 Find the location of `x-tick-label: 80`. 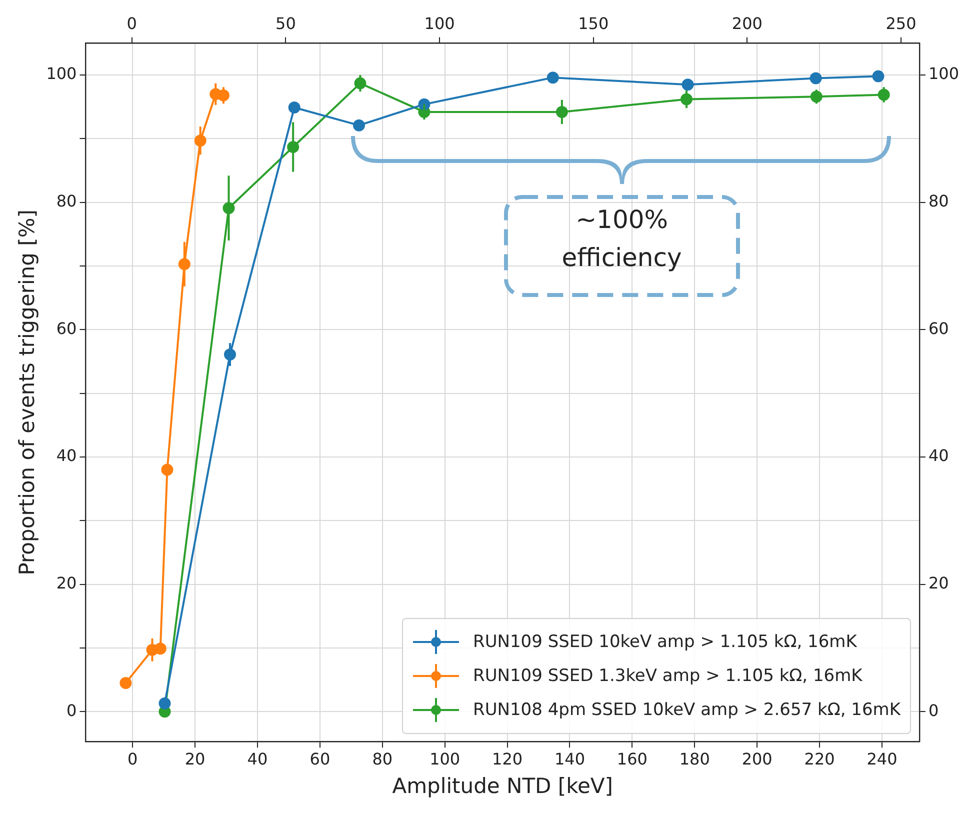

x-tick-label: 80 is located at coordinates (382, 758).